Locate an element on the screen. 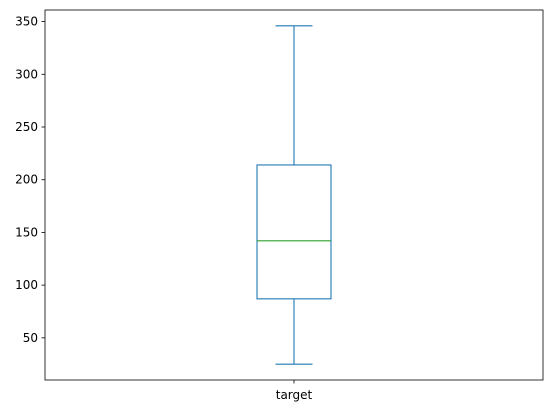 The image size is (552, 413). box-iqr is located at coordinates (294, 232).